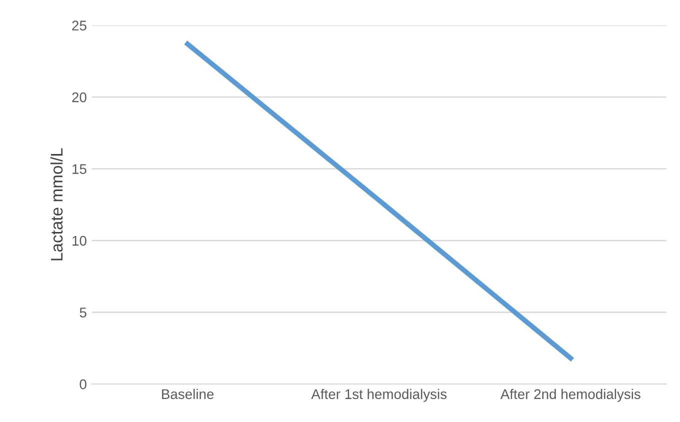  Describe the element at coordinates (56, 204) in the screenshot. I see `y-axis-title: Lactate mmol/L` at that location.